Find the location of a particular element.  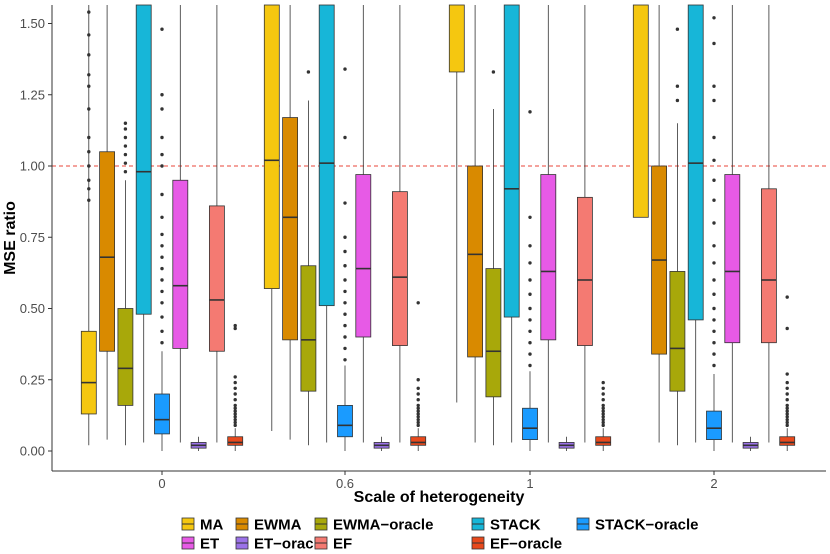

y-tick-label: 0.00 is located at coordinates (32, 451).